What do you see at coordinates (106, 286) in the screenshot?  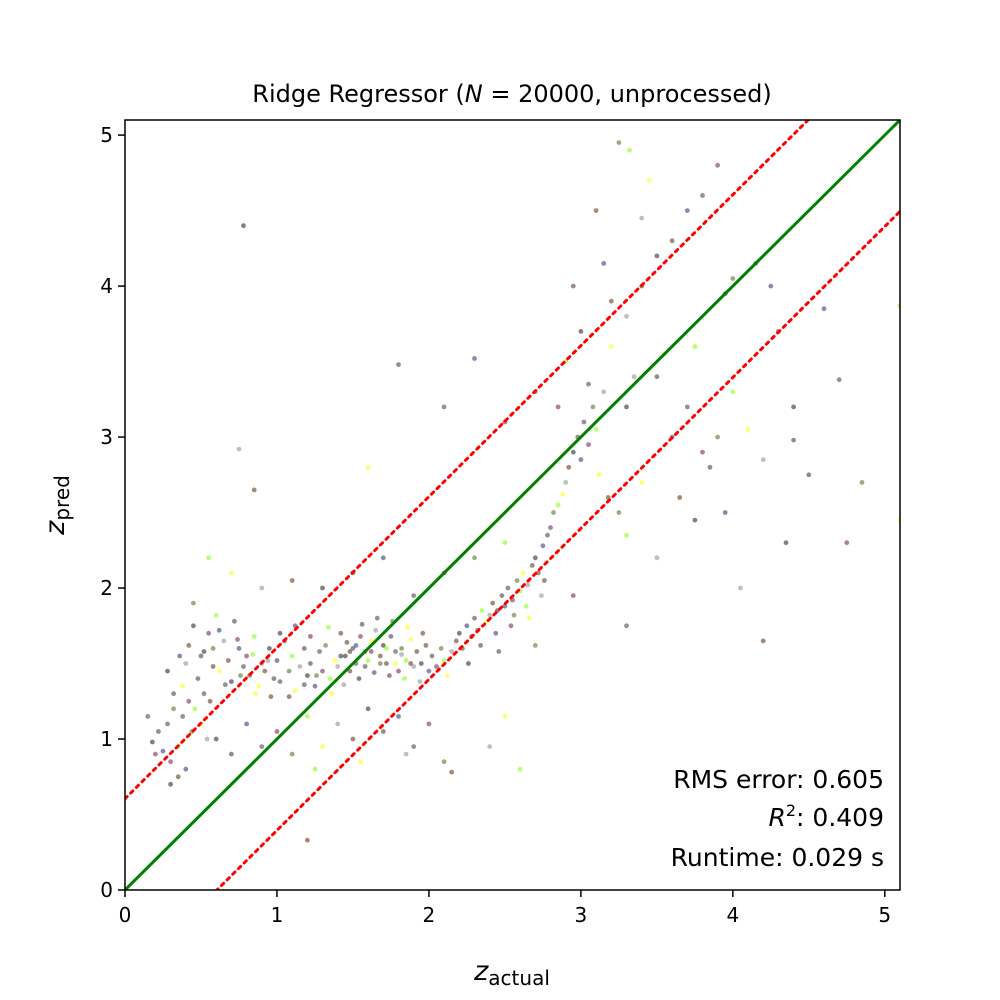 I see `y-tick-label: 4` at bounding box center [106, 286].